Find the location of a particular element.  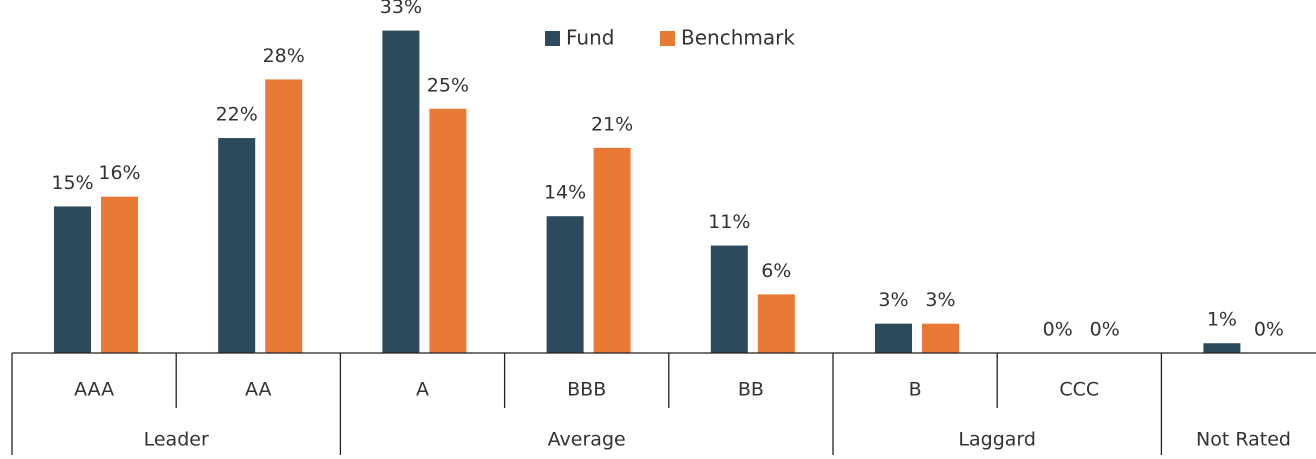

category-label: CCC is located at coordinates (1079, 390).